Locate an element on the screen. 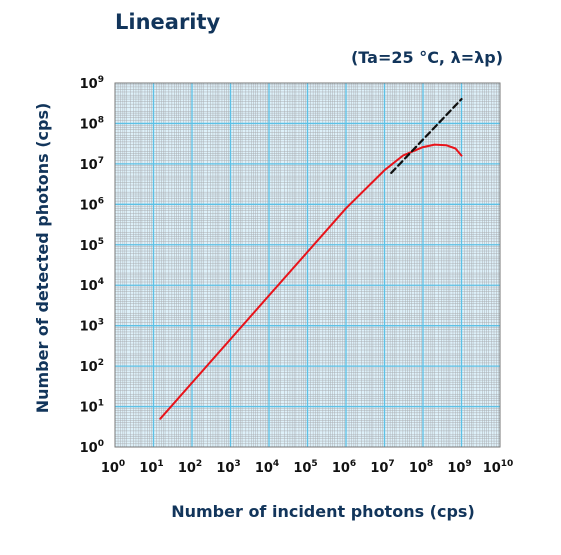 This screenshot has width=561, height=555. x-tick-label: 100 is located at coordinates (113, 467).